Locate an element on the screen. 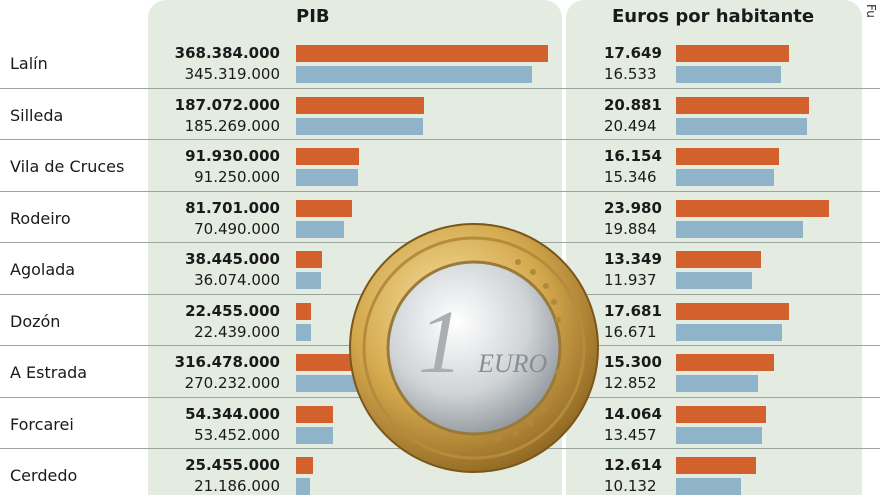 The height and width of the screenshot is (495, 880). pib-current-value: 54.344.000 is located at coordinates (232, 413).